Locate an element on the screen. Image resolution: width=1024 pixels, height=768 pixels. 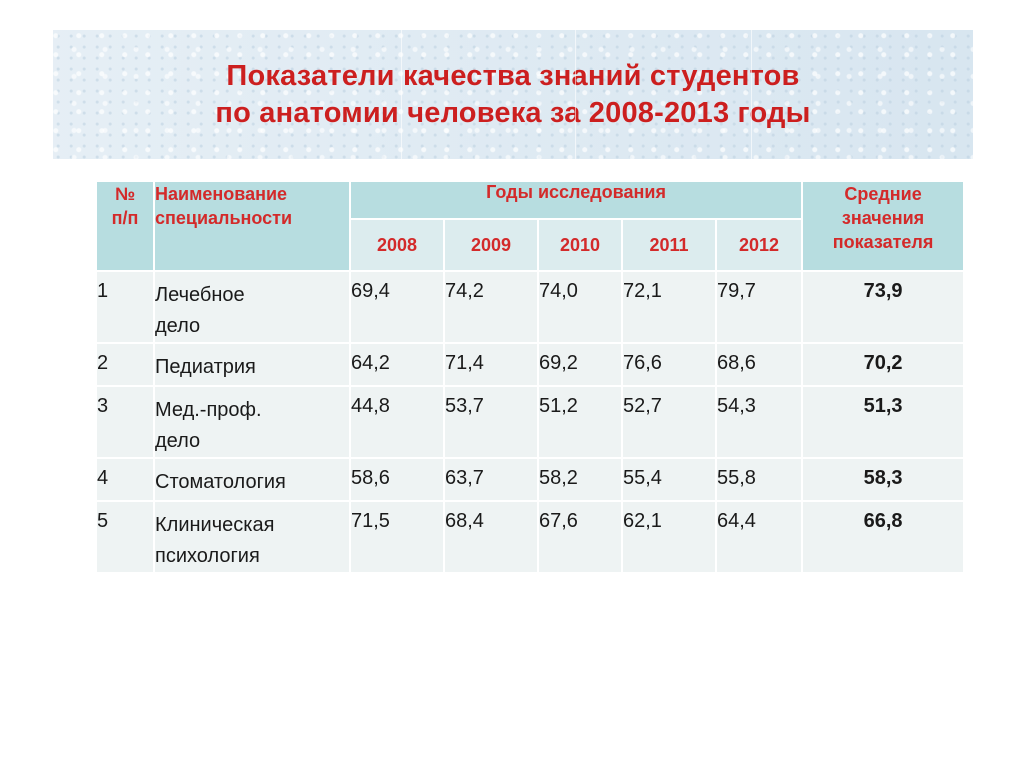
value-cell: 72,1 is located at coordinates (669, 307).